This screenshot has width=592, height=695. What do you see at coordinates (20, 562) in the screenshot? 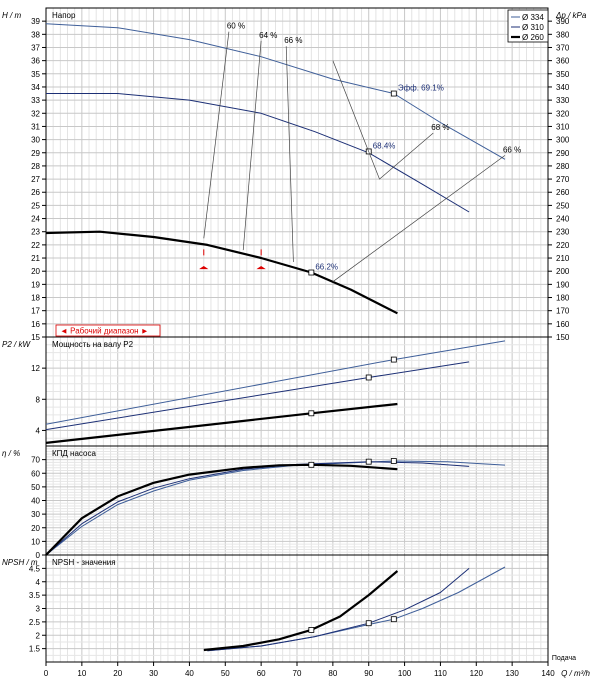
I see `y-axis-label: NPSH / m` at bounding box center [20, 562].